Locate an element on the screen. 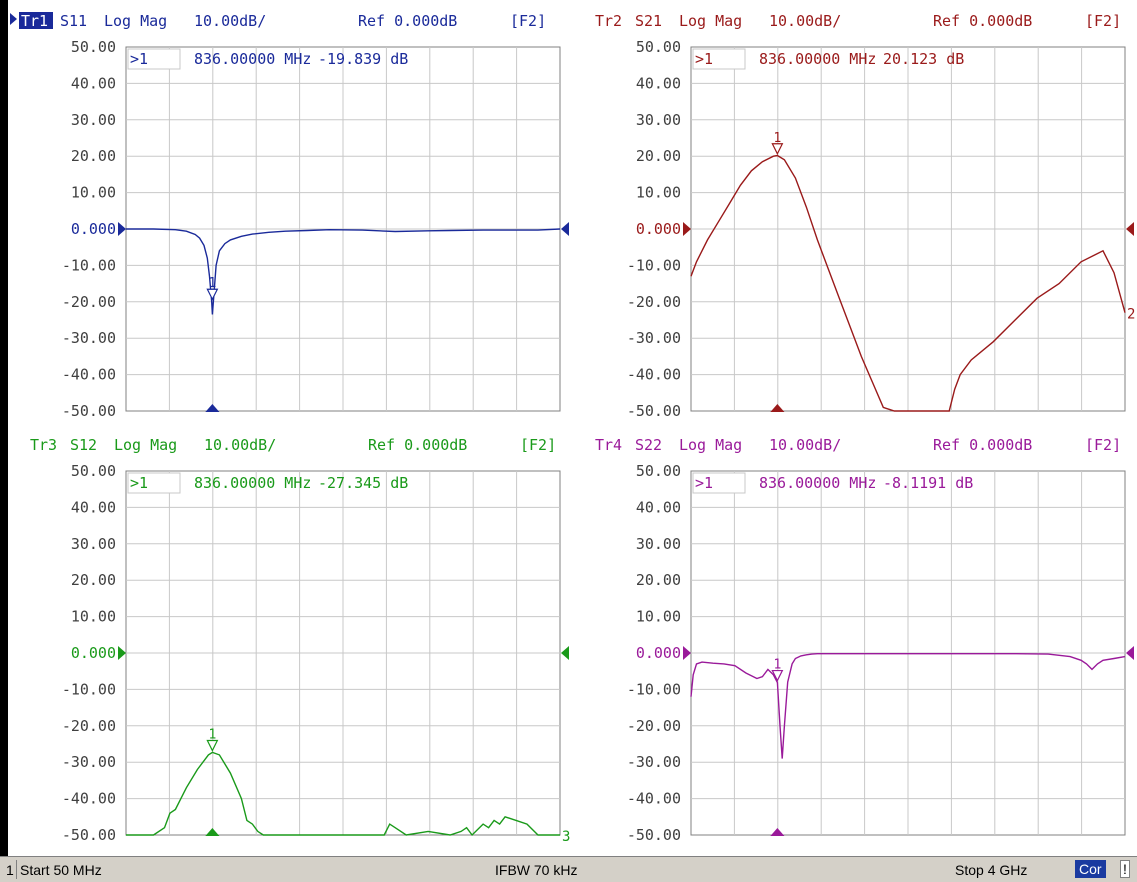 This screenshot has width=1137, height=882. trace-header-0: S11 is located at coordinates (73, 21).